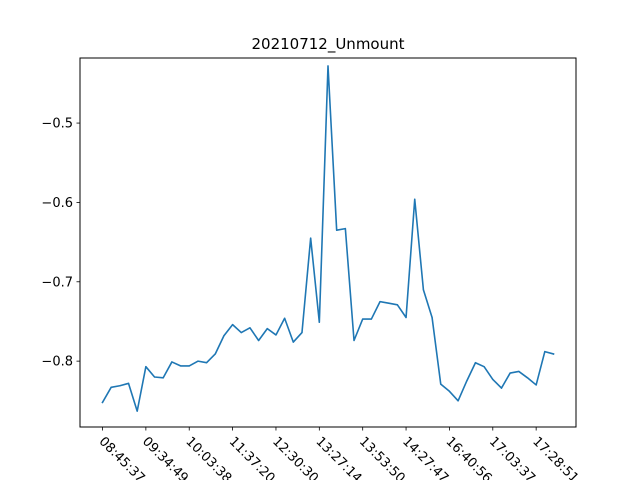 This screenshot has height=480, width=640. I want to click on chart-title: 20210712_Unmount, so click(327, 44).